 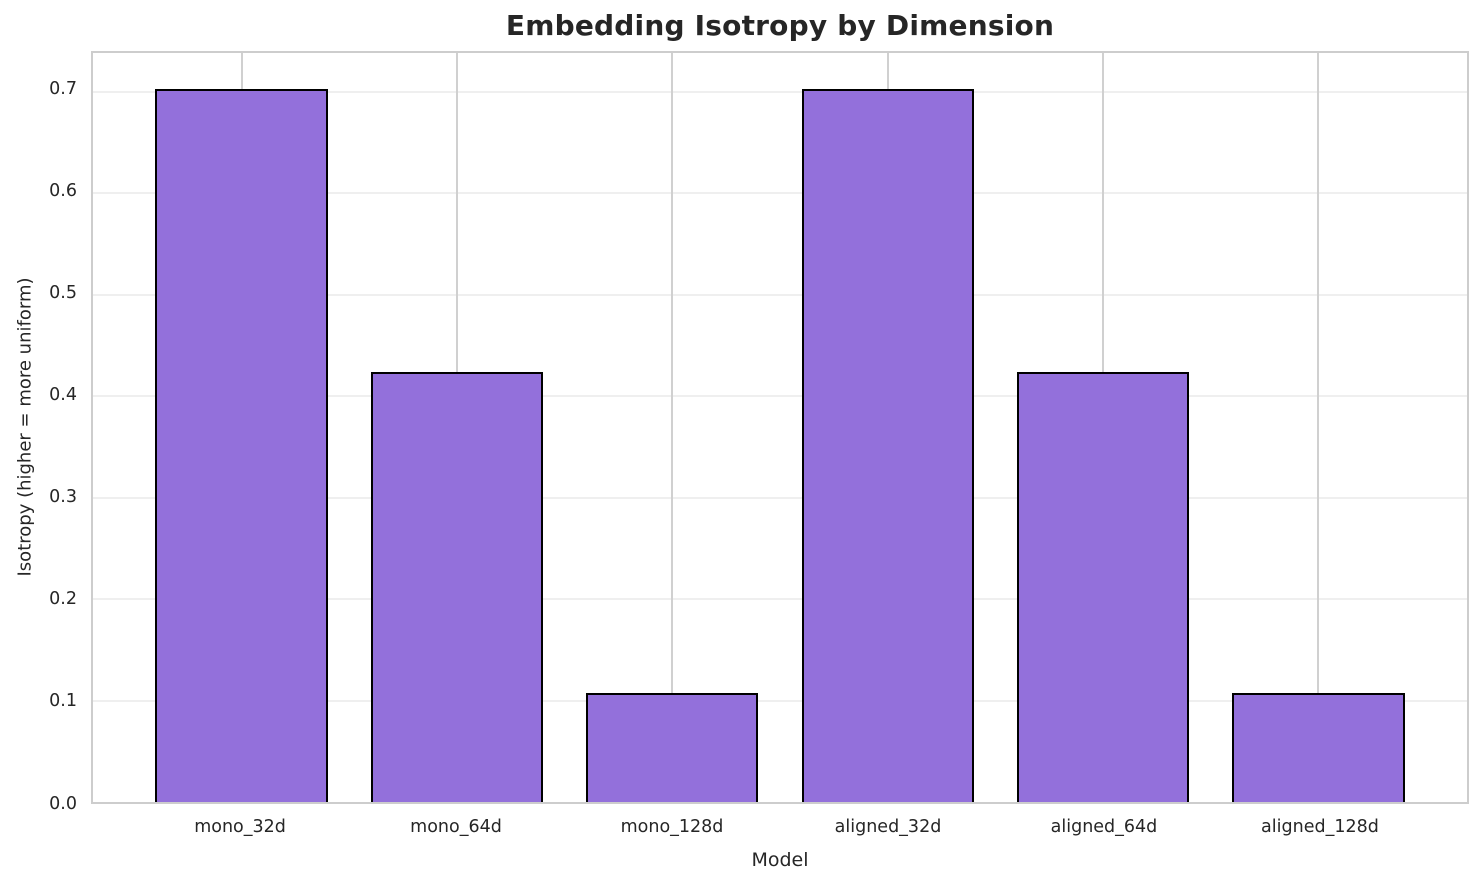 I want to click on x-tick-label: aligned_32d, so click(x=888, y=827).